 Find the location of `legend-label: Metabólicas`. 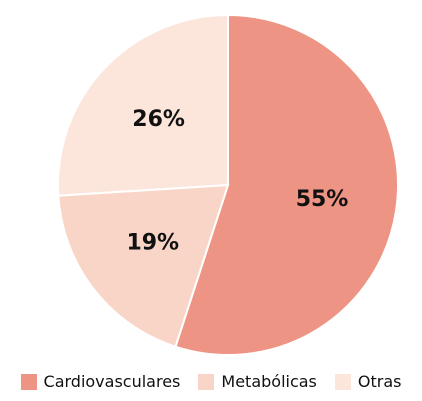

legend-label: Metabólicas is located at coordinates (269, 381).